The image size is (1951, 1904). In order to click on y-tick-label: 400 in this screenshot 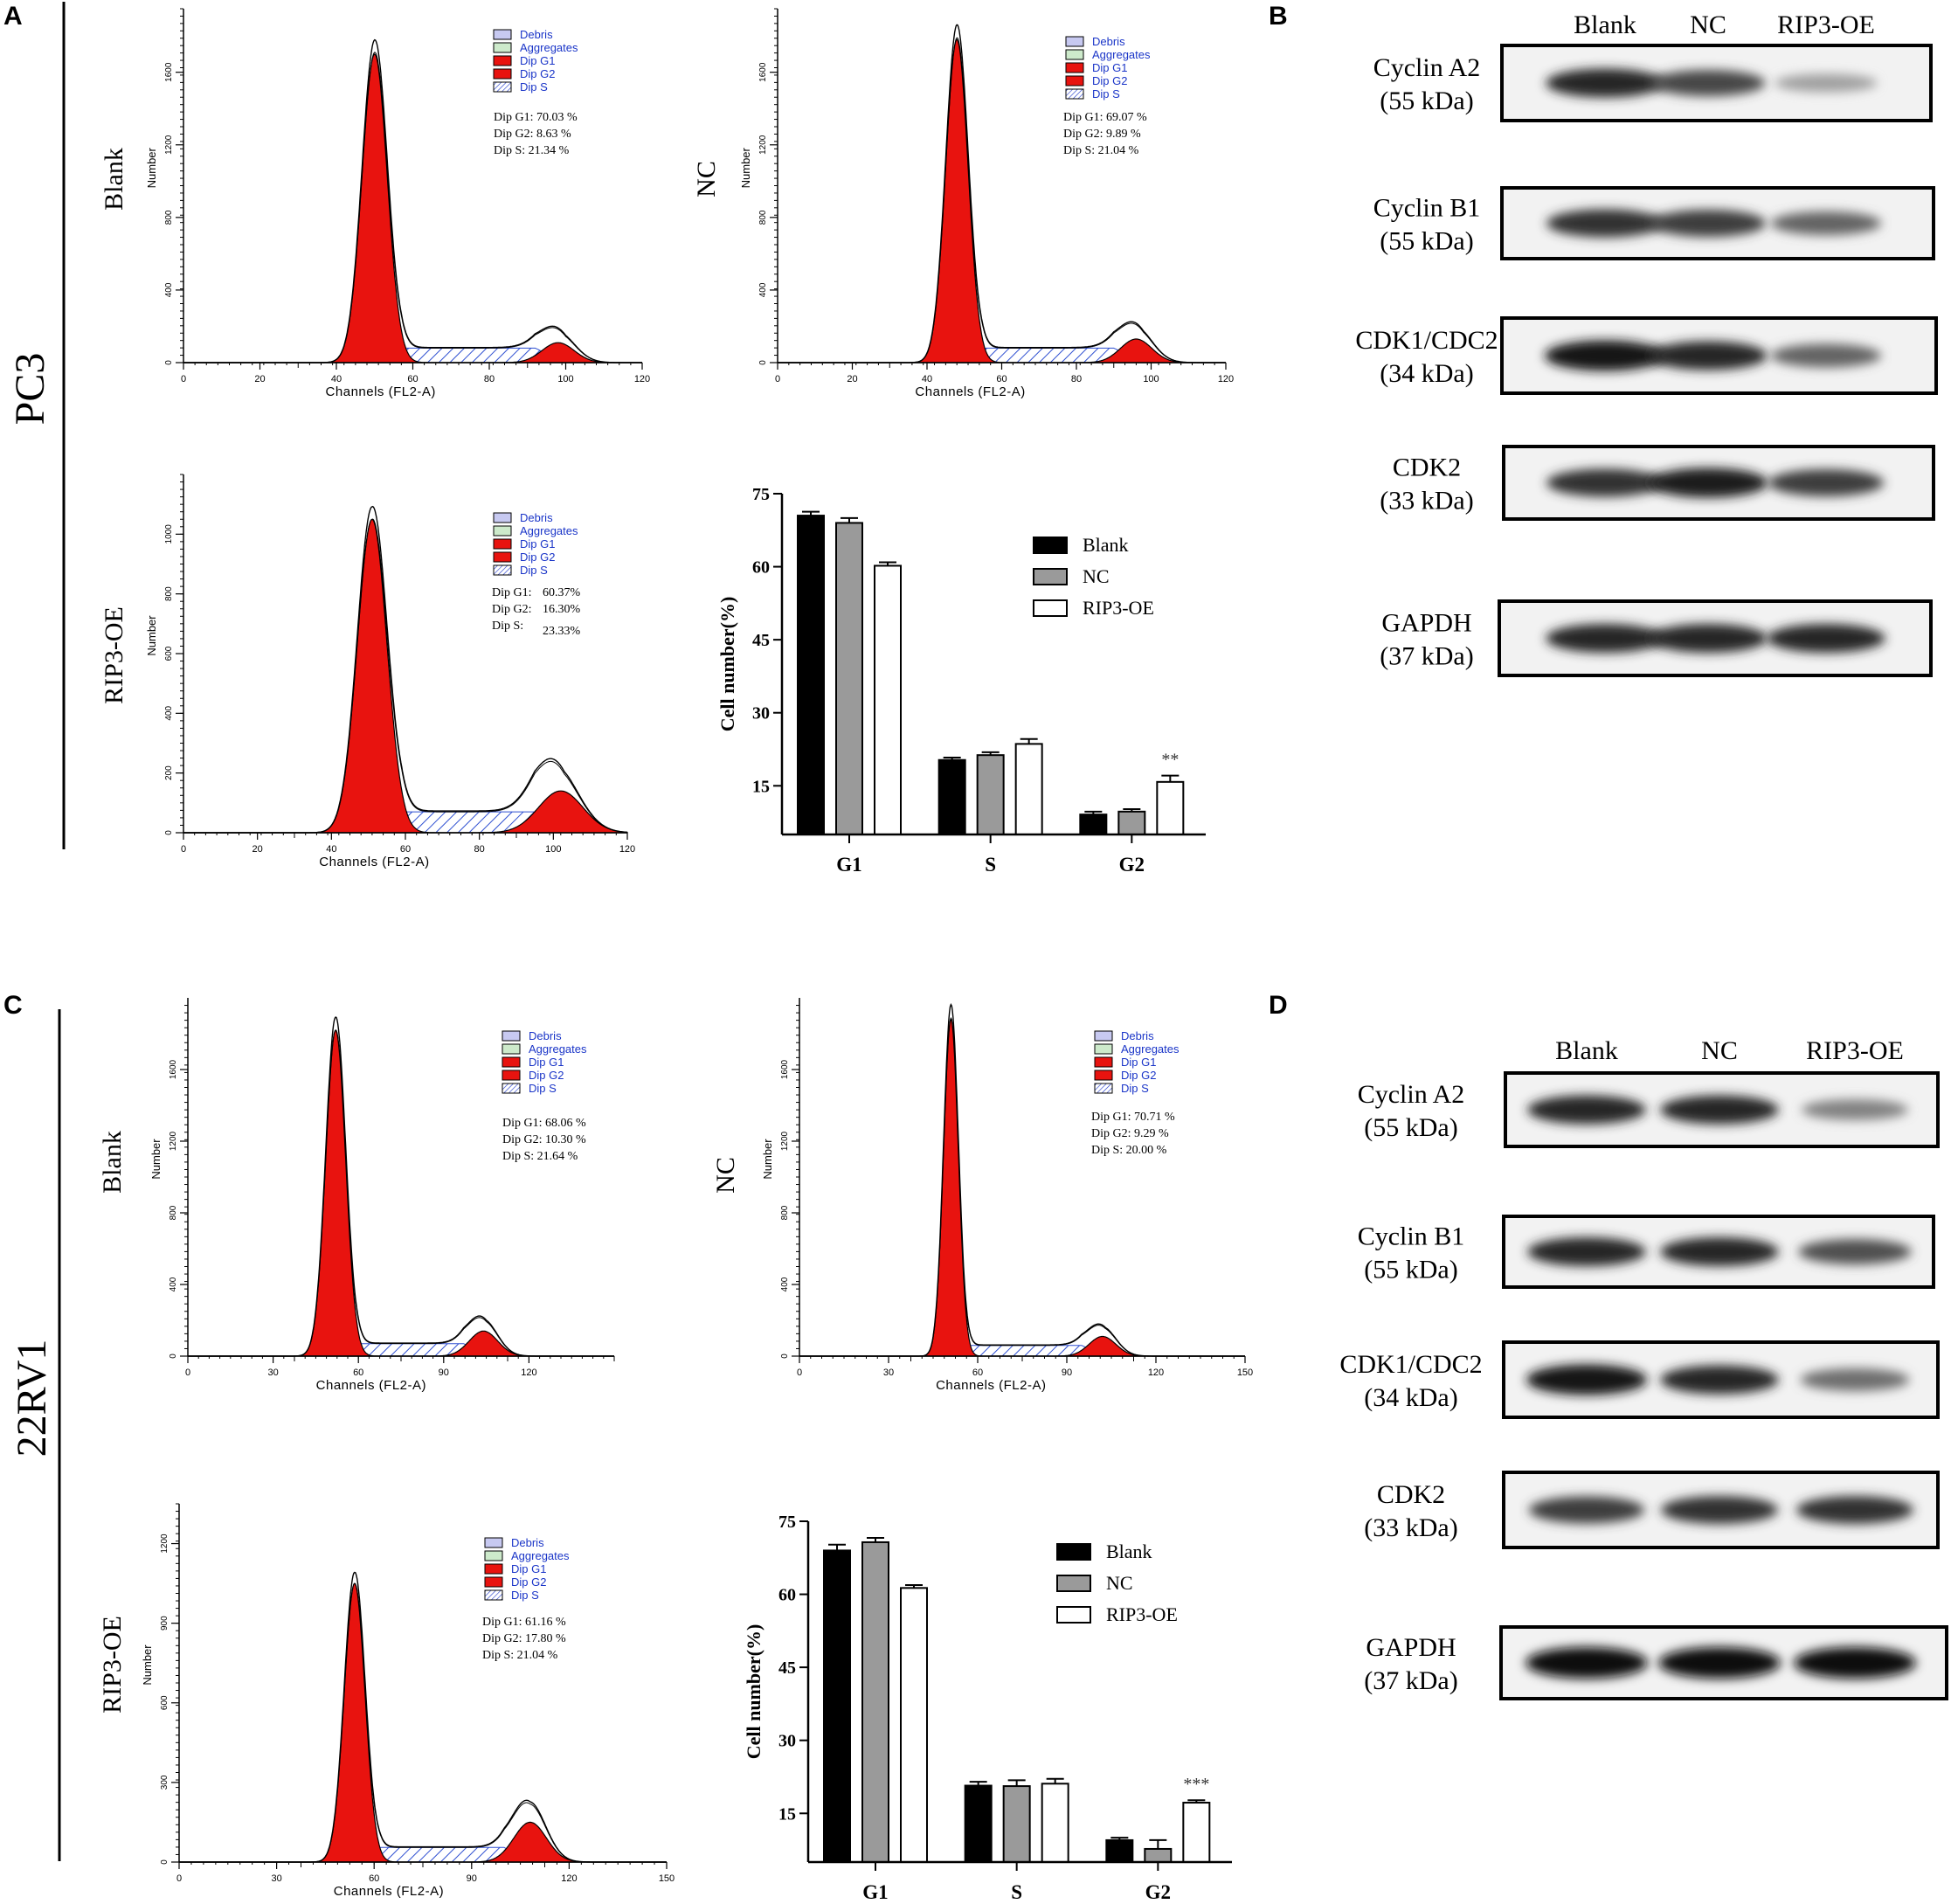, I will do `click(173, 1284)`.